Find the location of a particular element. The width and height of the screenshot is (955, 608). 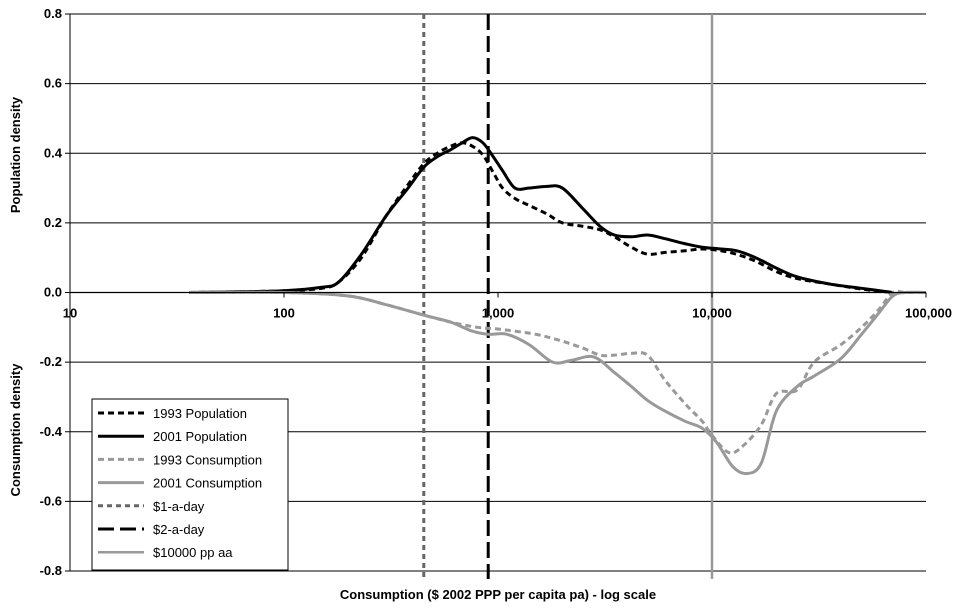

x-tick-label-2: 1,000 is located at coordinates (498, 313).